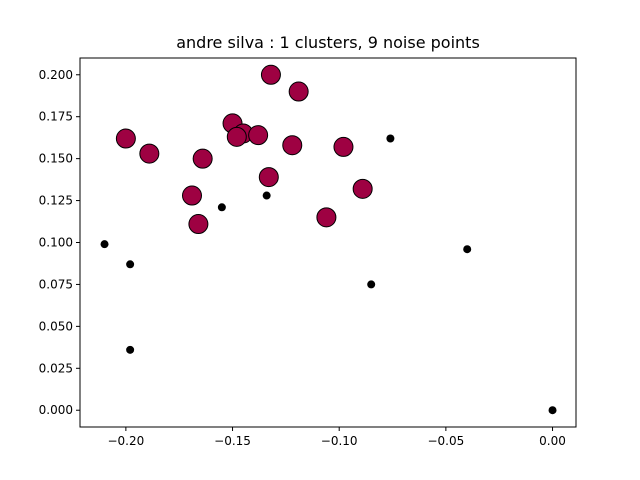 This screenshot has width=640, height=480. What do you see at coordinates (56, 75) in the screenshot?
I see `y-tick-label: 0.200` at bounding box center [56, 75].